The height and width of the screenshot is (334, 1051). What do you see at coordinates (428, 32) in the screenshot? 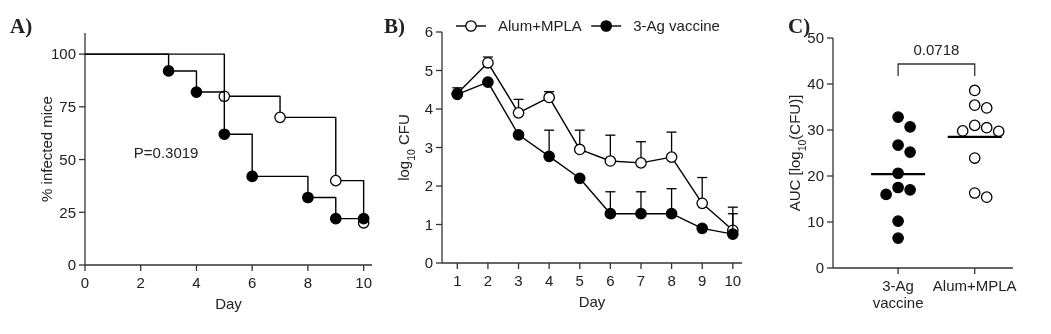
I see `y-tick-label: 6` at bounding box center [428, 32].